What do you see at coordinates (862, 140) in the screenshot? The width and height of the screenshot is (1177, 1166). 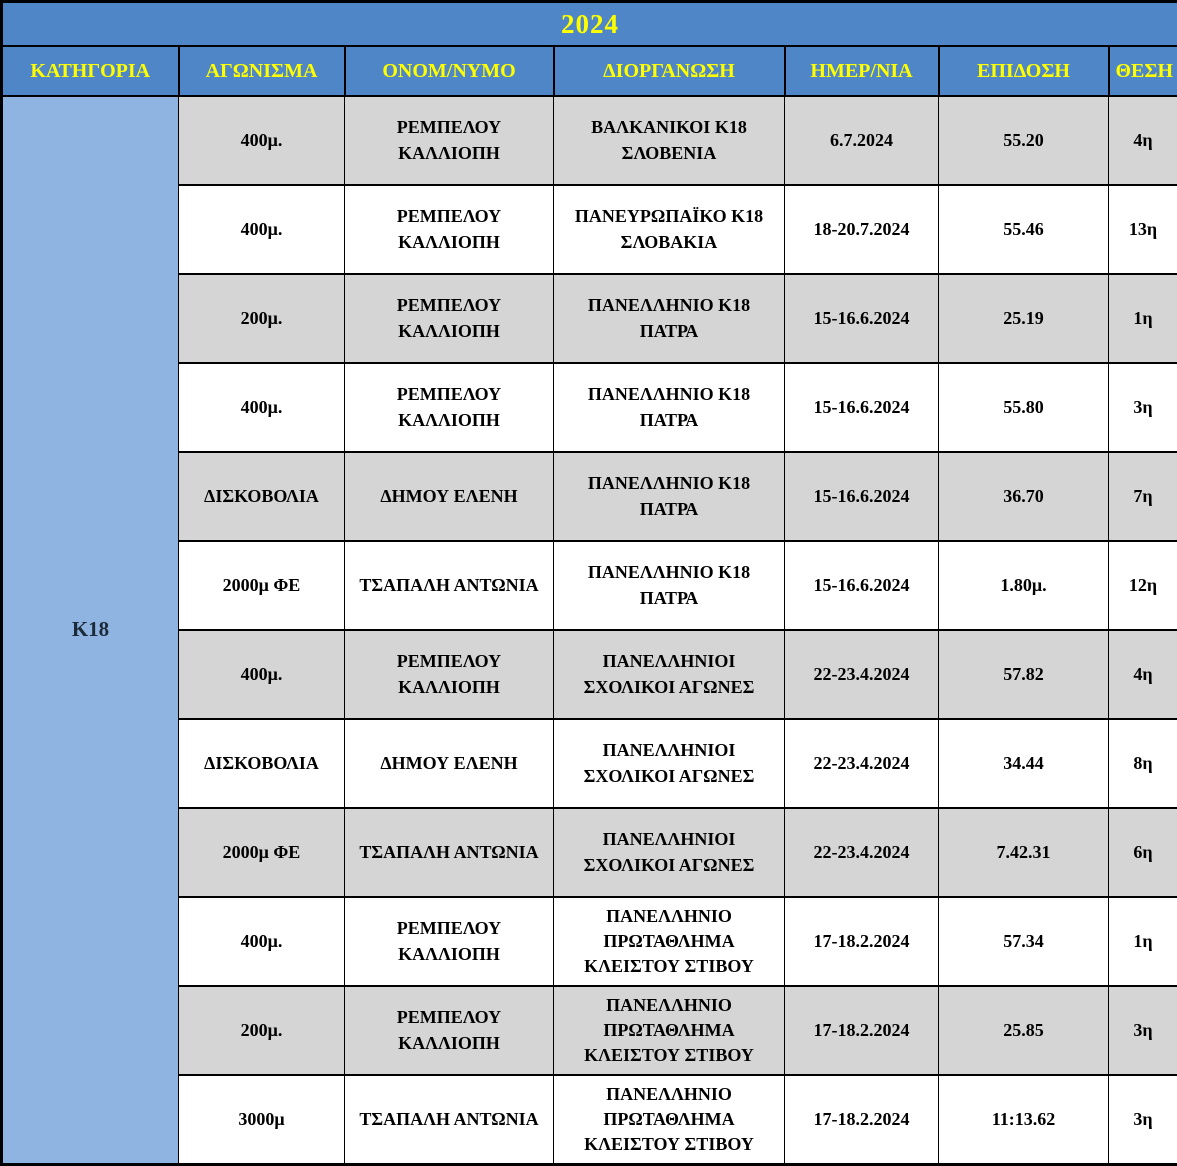 I see `cell-date: 6.7.2024` at bounding box center [862, 140].